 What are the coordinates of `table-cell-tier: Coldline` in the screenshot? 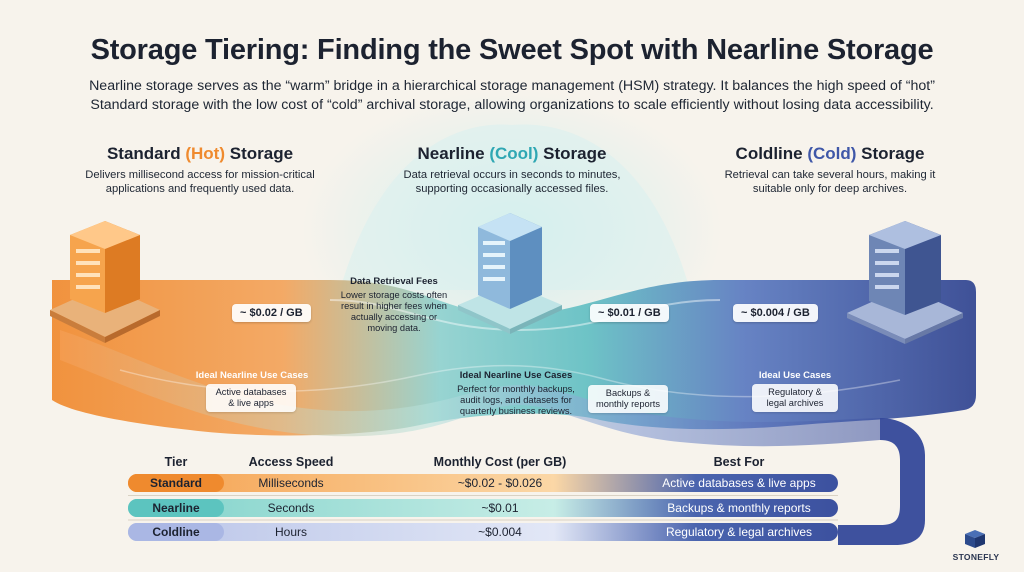 It's located at (176, 532).